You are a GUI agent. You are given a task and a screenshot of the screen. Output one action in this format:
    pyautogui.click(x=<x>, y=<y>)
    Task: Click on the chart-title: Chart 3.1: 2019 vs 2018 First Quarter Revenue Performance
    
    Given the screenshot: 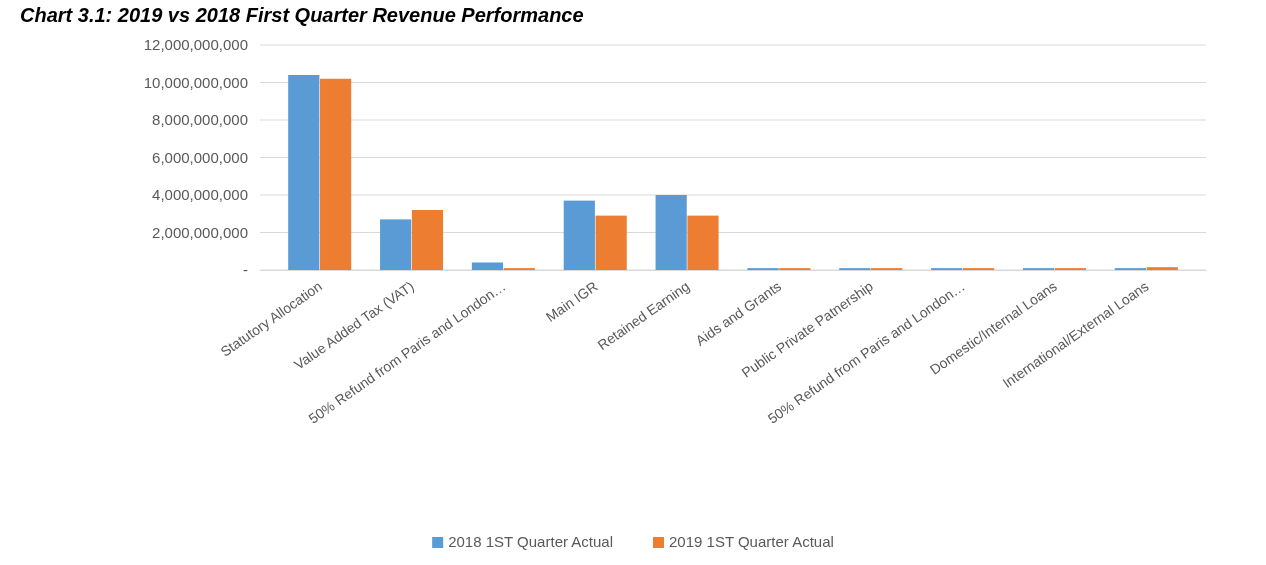 What is the action you would take?
    pyautogui.click(x=302, y=15)
    